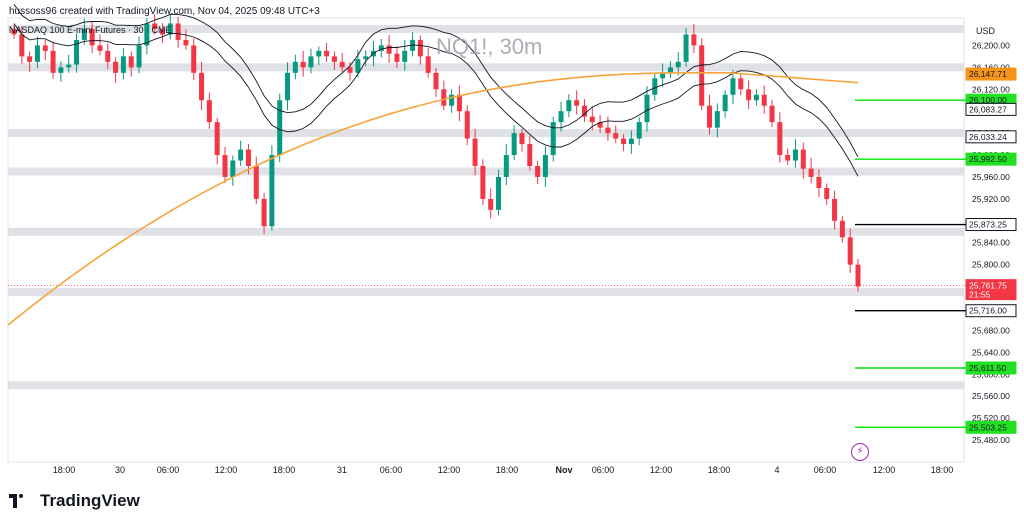 This screenshot has height=522, width=1024. I want to click on y-tick-label-17: 25,520.00, so click(991, 418).